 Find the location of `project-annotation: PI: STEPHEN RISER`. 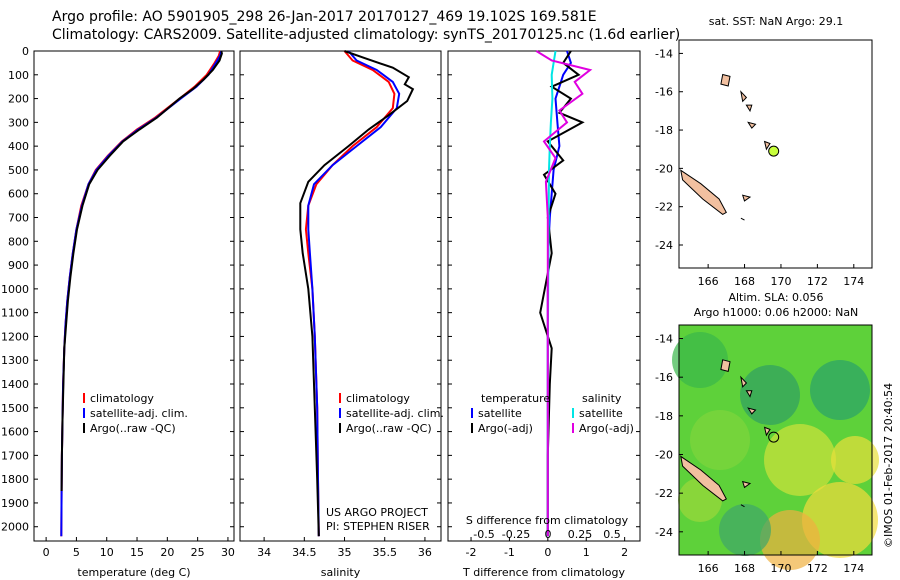

project-annotation: PI: STEPHEN RISER is located at coordinates (378, 526).